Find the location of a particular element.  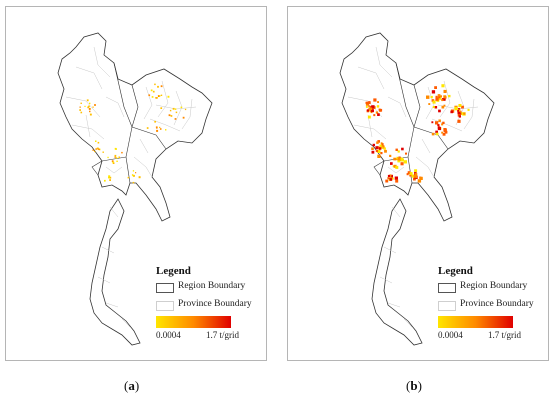

caption-a: (a) is located at coordinates (132, 385).